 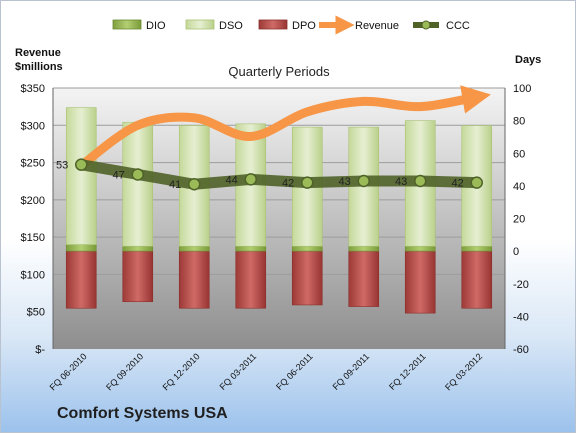 I want to click on ccc-line, so click(x=279, y=174).